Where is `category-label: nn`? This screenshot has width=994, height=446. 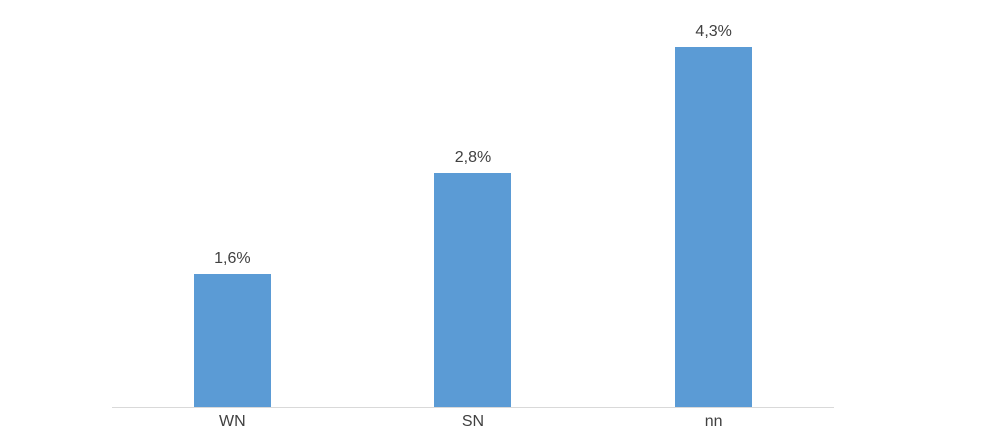 category-label: nn is located at coordinates (713, 421).